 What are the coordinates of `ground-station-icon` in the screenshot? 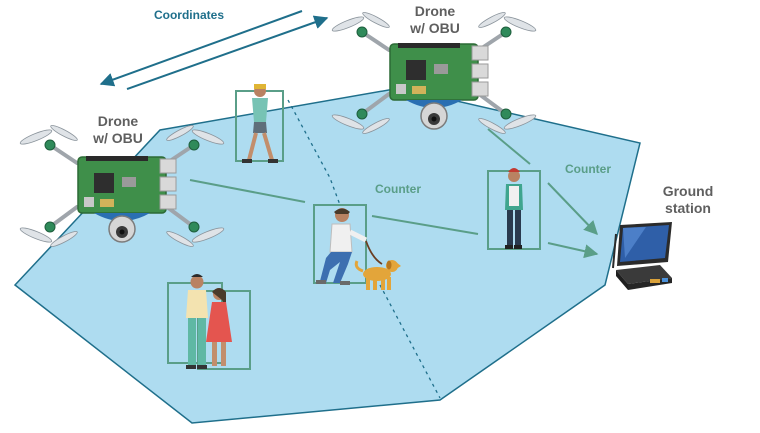 It's located at (642, 256).